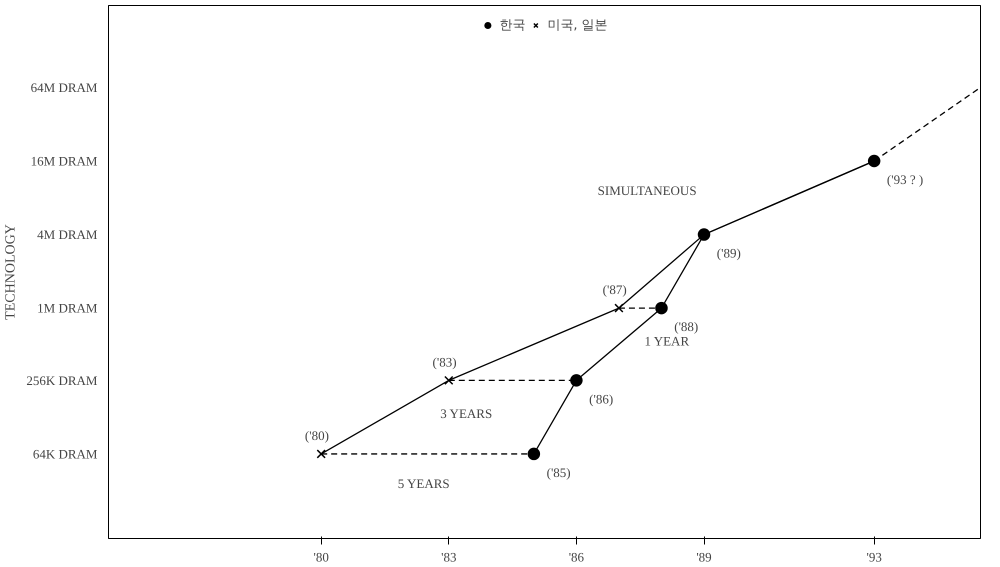 This screenshot has height=567, width=1000. Describe the element at coordinates (577, 25) in the screenshot. I see `legend-label: 미국, 일본` at that location.